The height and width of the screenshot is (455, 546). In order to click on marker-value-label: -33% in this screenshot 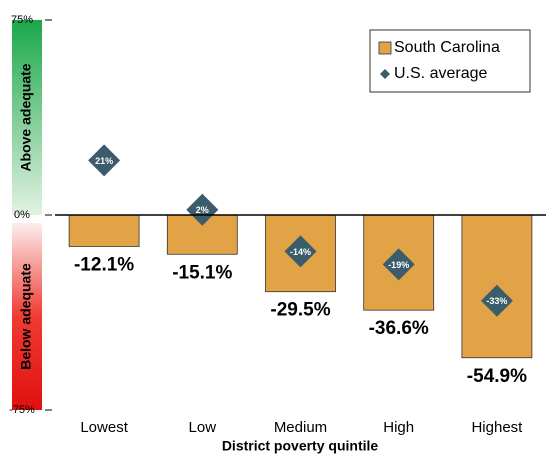, I will do `click(496, 301)`.